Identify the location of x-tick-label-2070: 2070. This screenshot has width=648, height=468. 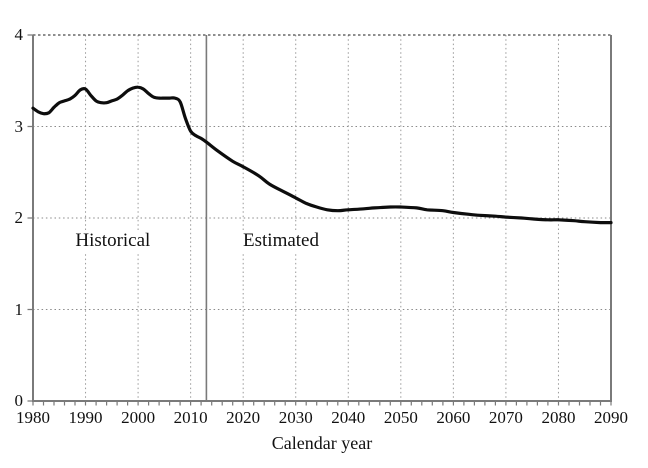
(505, 417).